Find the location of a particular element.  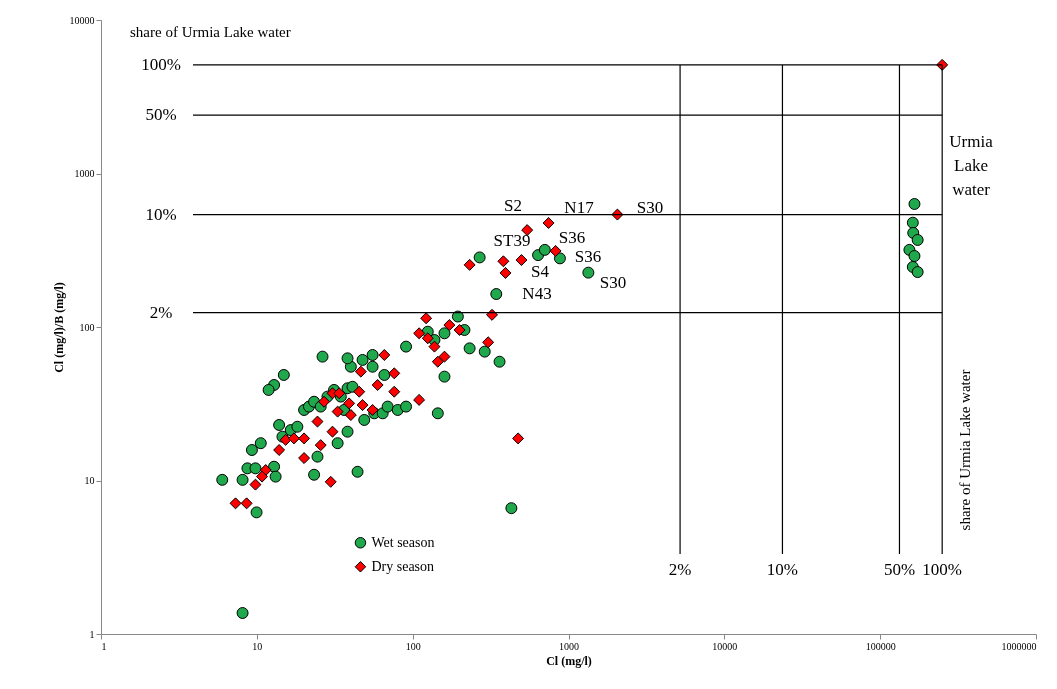

y-axis-title: Cl (mg/l)/B (mg/l) is located at coordinates (58, 327).